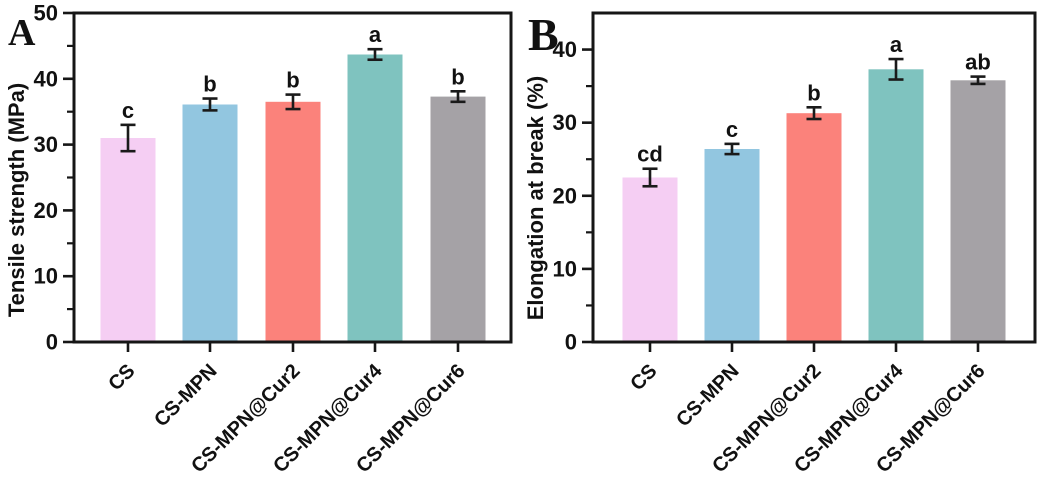 The height and width of the screenshot is (482, 1052). Describe the element at coordinates (16, 200) in the screenshot. I see `y-axis-title-a: Tensile strength (MPa)` at that location.